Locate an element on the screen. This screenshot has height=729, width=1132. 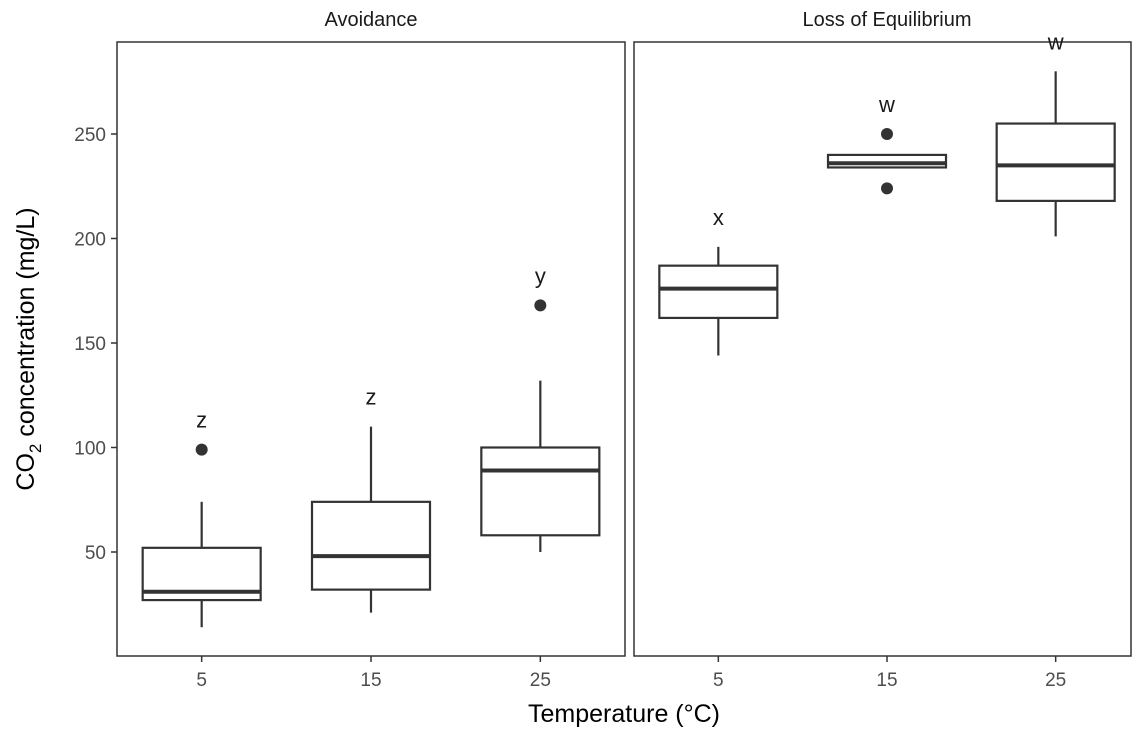
box-25: y is located at coordinates (540, 407).